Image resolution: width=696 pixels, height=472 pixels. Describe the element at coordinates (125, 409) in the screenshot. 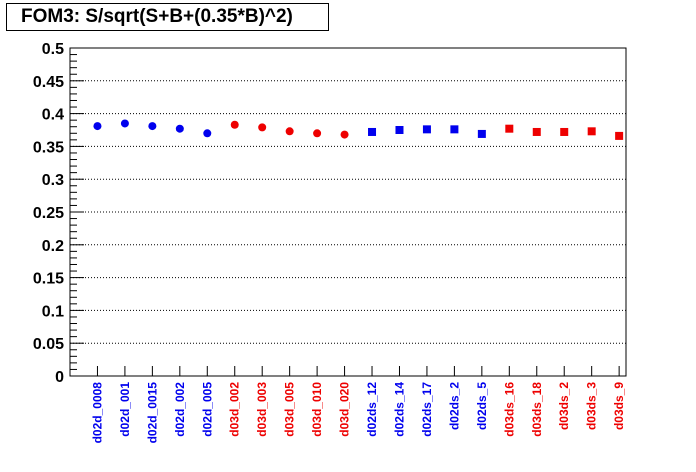

I see `x-tick-label: d02d_001` at that location.